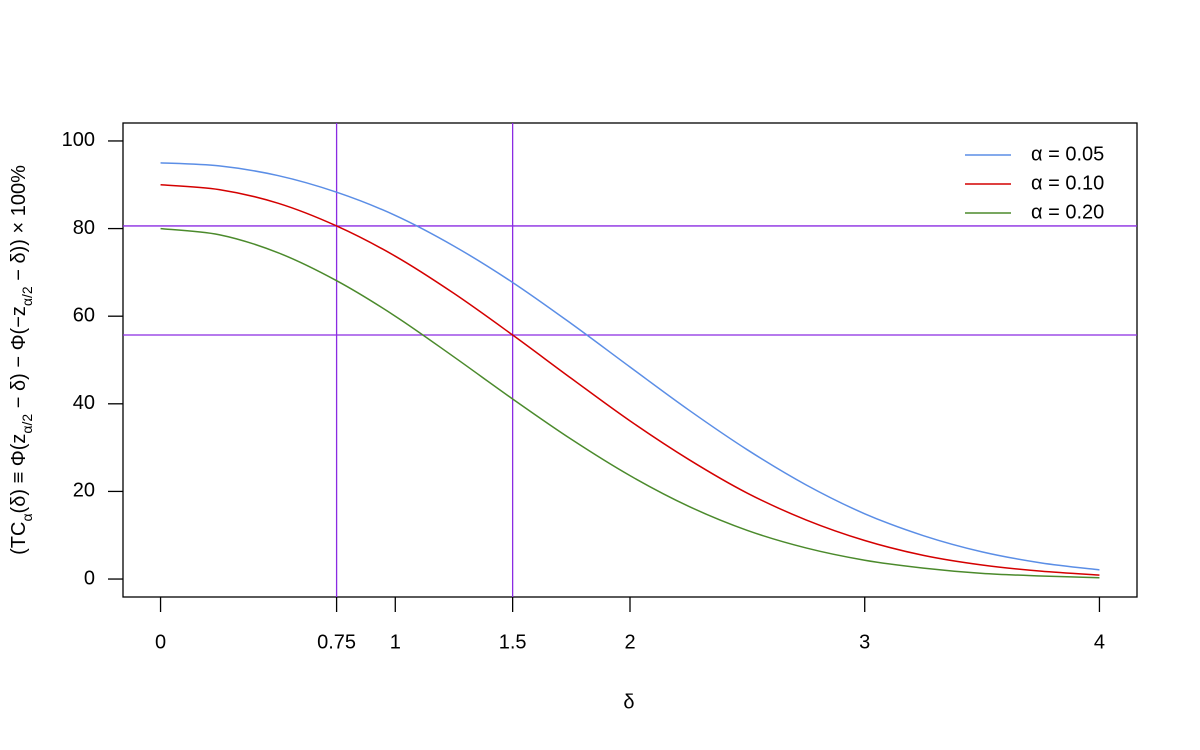 The height and width of the screenshot is (750, 1200). I want to click on x-tick-label: 0, so click(160, 642).